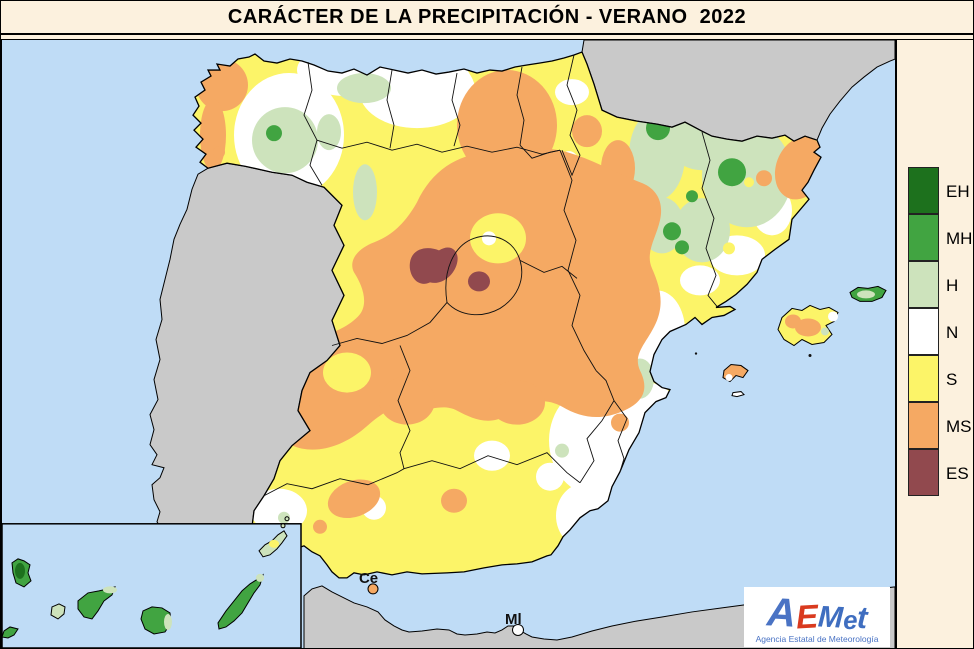 The height and width of the screenshot is (649, 974). Describe the element at coordinates (489, 238) in the screenshot. I see `normal-dot` at that location.